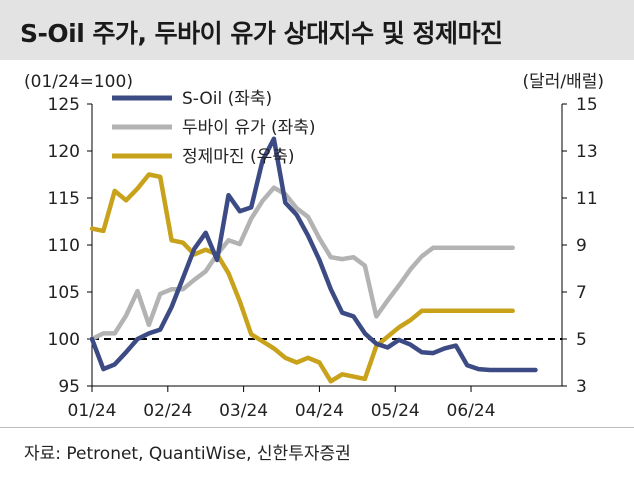  What do you see at coordinates (395, 411) in the screenshot?
I see `x-tick-label: 05/24` at bounding box center [395, 411].